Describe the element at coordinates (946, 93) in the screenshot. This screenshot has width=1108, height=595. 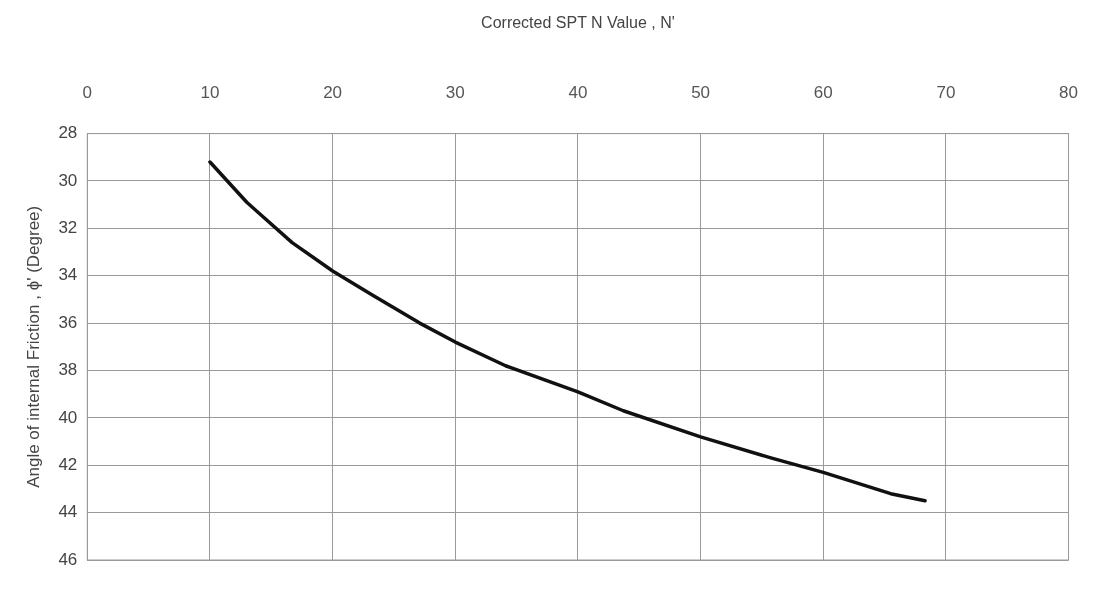
I see `x-tick-label: 70` at that location.